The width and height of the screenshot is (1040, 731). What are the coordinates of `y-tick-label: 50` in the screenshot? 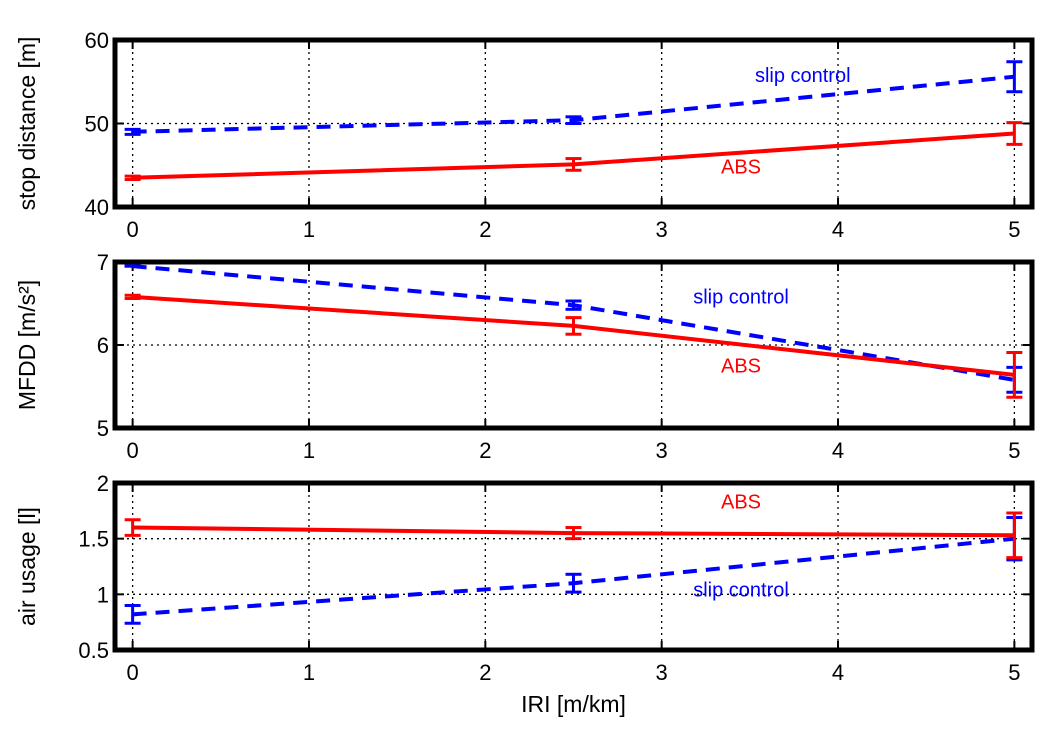 It's located at (97, 124).